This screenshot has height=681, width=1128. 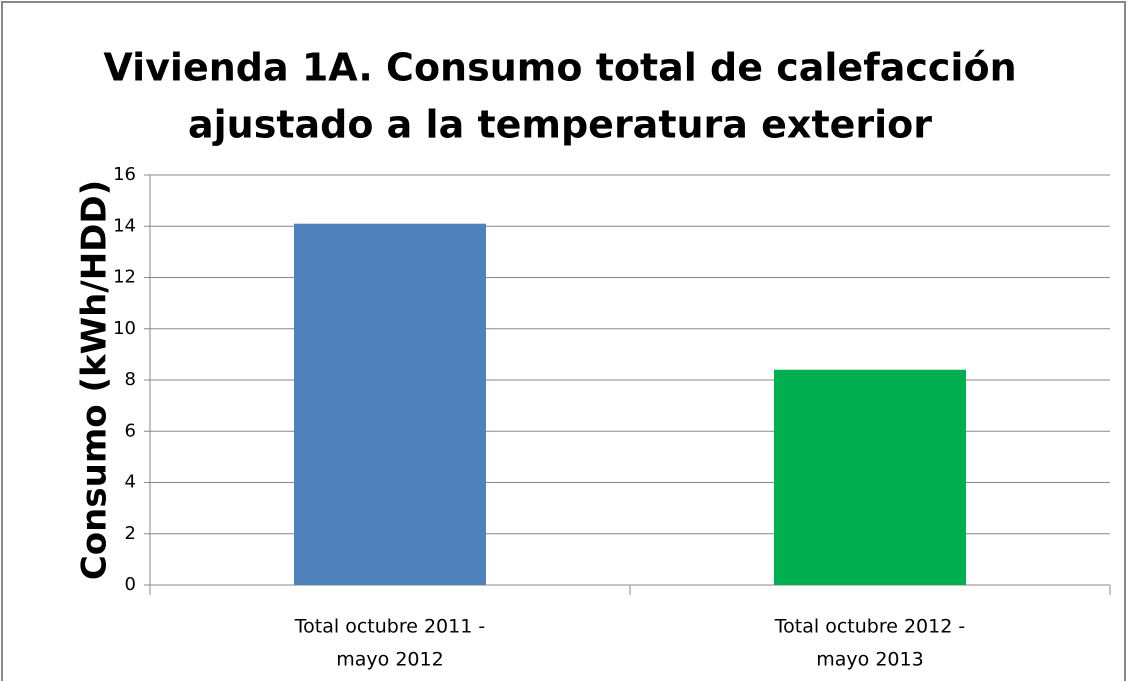 I want to click on y-tick-label: 14, so click(x=124, y=225).